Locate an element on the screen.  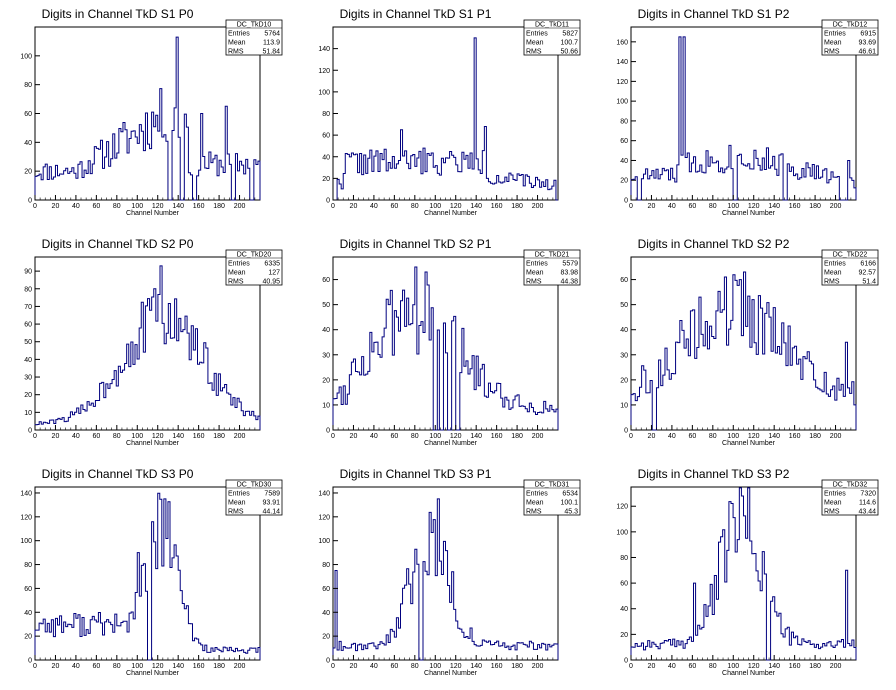
stats-value: 6335 is located at coordinates (272, 264).